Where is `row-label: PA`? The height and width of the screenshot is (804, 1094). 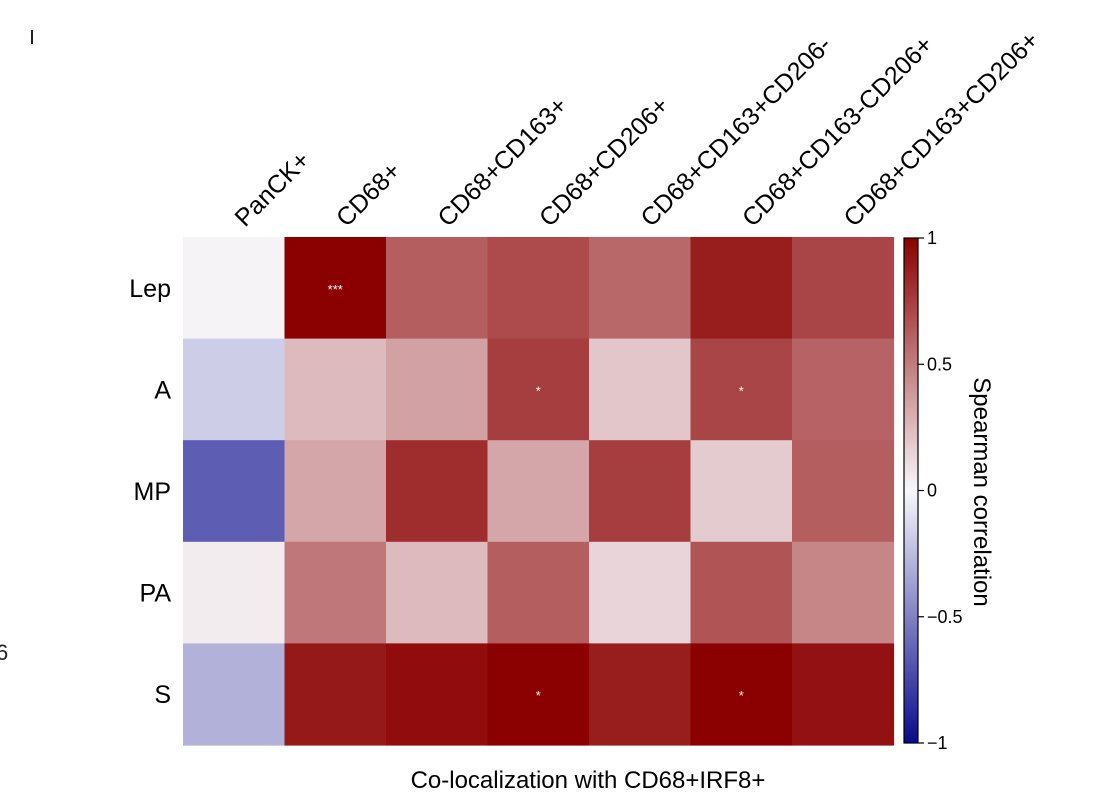
row-label: PA is located at coordinates (156, 594).